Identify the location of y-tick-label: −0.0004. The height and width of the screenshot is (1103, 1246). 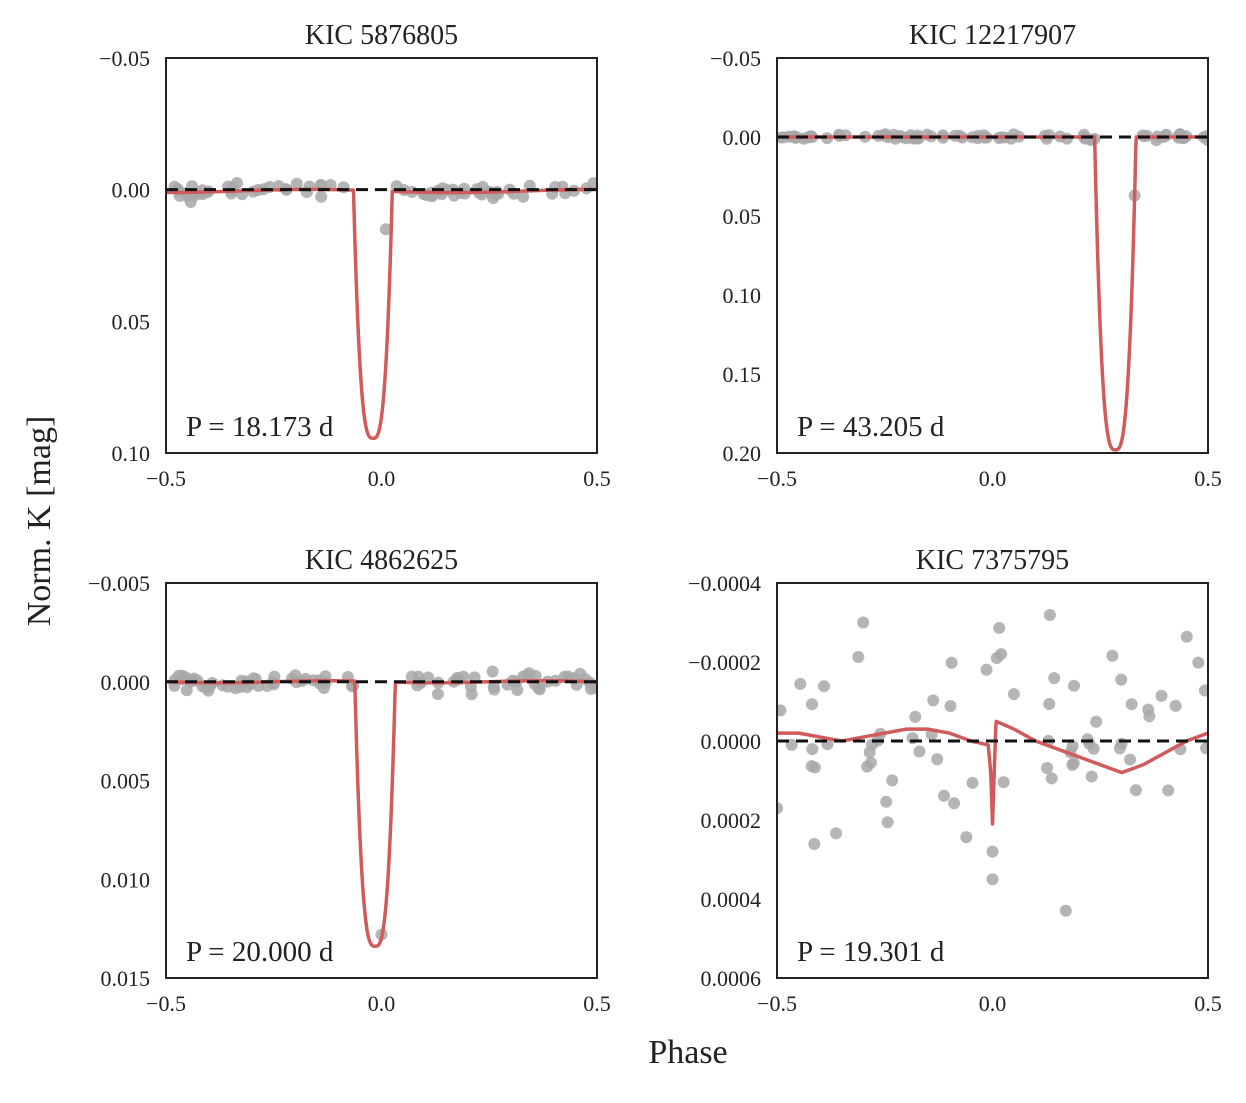
(724, 583).